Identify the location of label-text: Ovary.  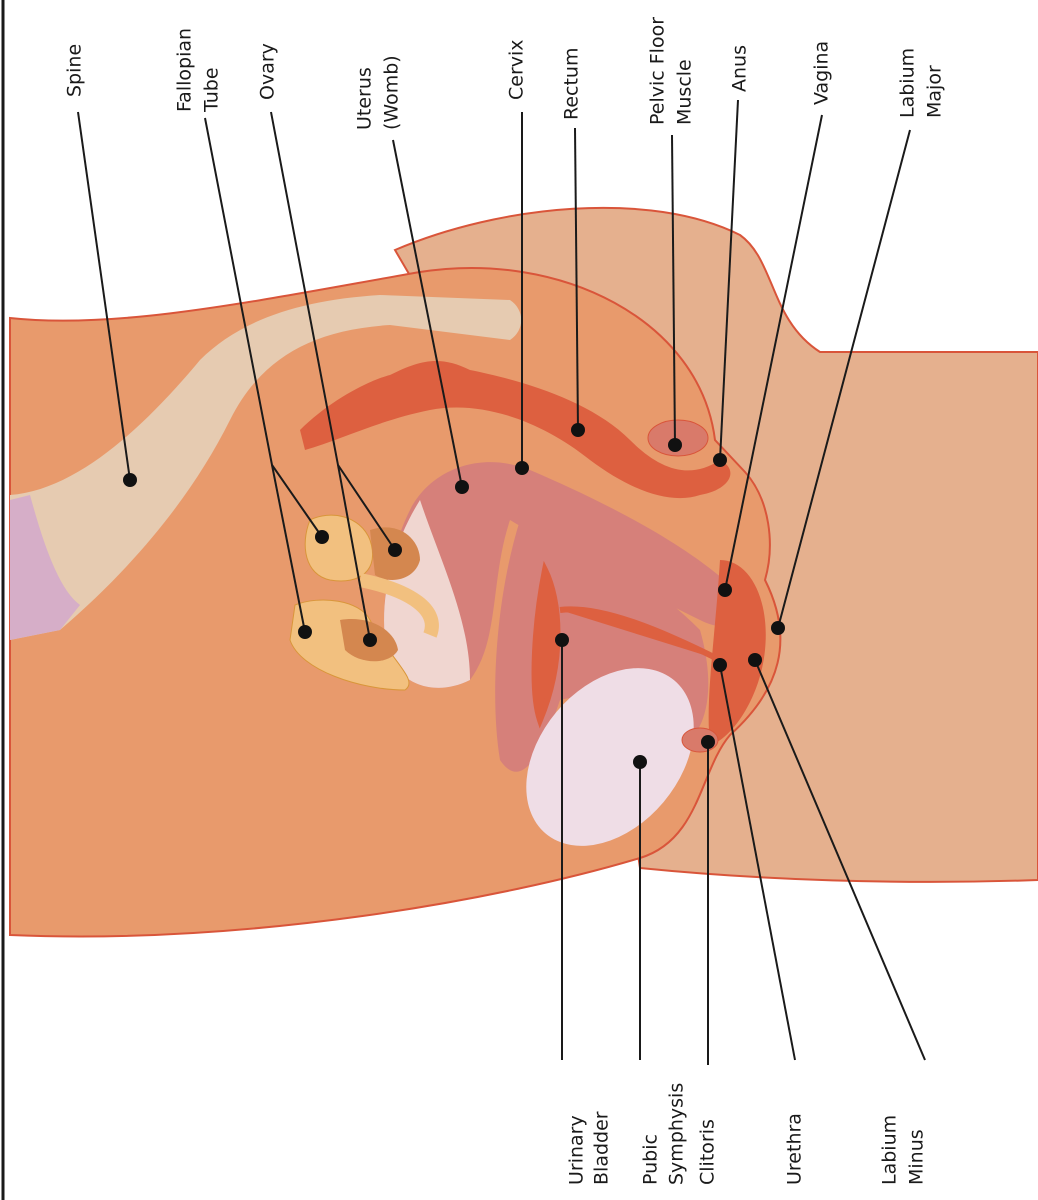
(268, 71).